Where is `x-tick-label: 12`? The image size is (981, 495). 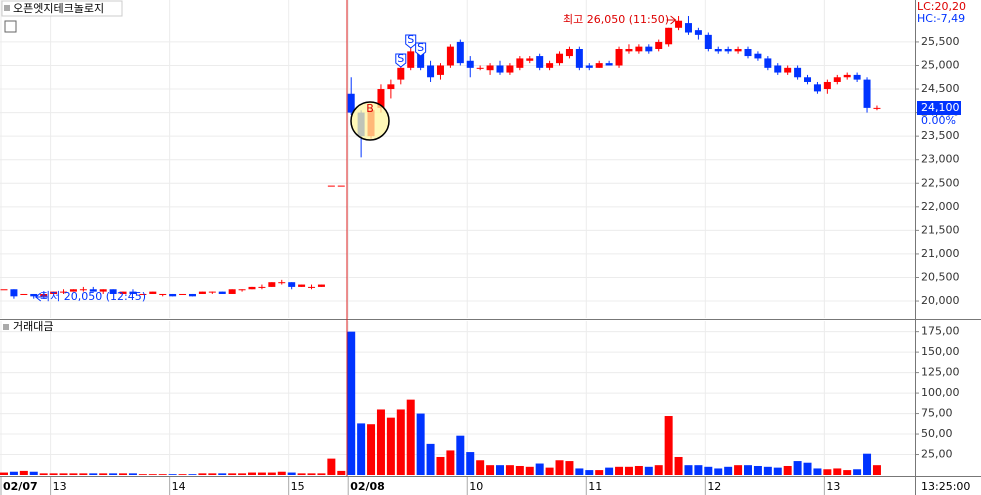
x-tick-label: 12 is located at coordinates (714, 486).